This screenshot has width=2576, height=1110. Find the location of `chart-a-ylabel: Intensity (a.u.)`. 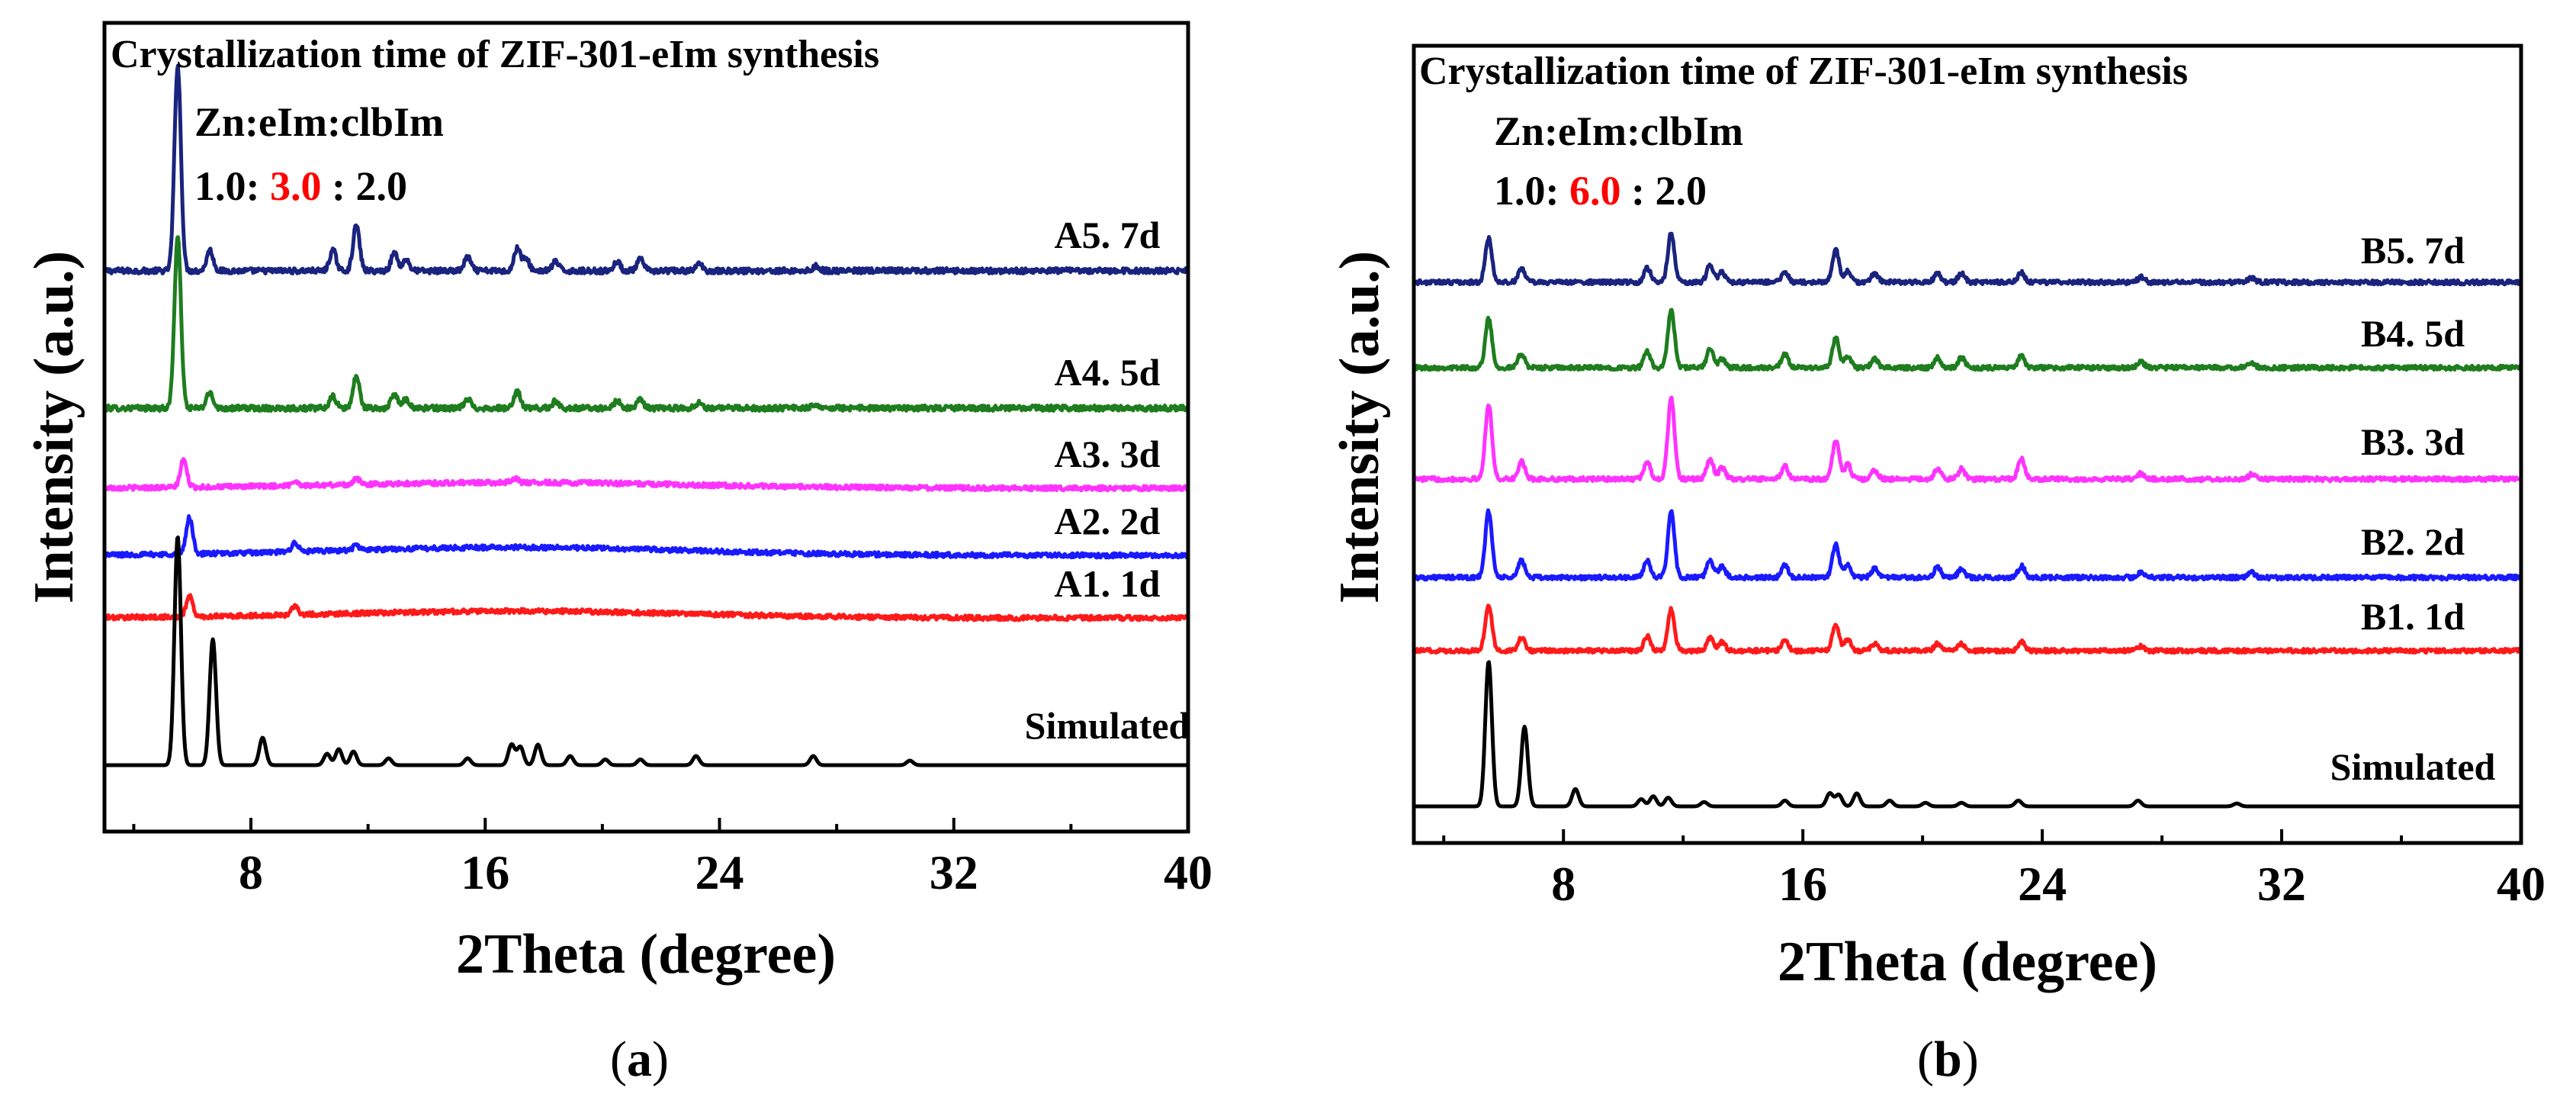

chart-a-ylabel: Intensity (a.u.) is located at coordinates (54, 427).